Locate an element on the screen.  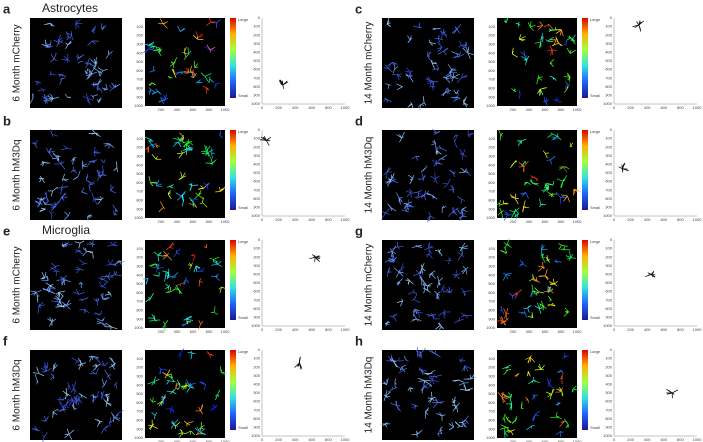
plot-y-tick: 0 is located at coordinates (611, 17).